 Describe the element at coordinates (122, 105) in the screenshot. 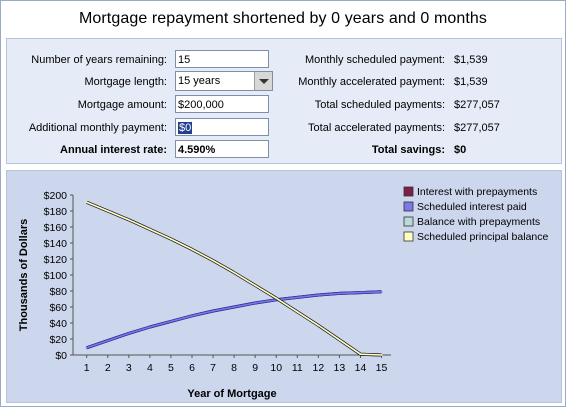

I see `mortgage-amount-label: Mortgage amount:` at that location.